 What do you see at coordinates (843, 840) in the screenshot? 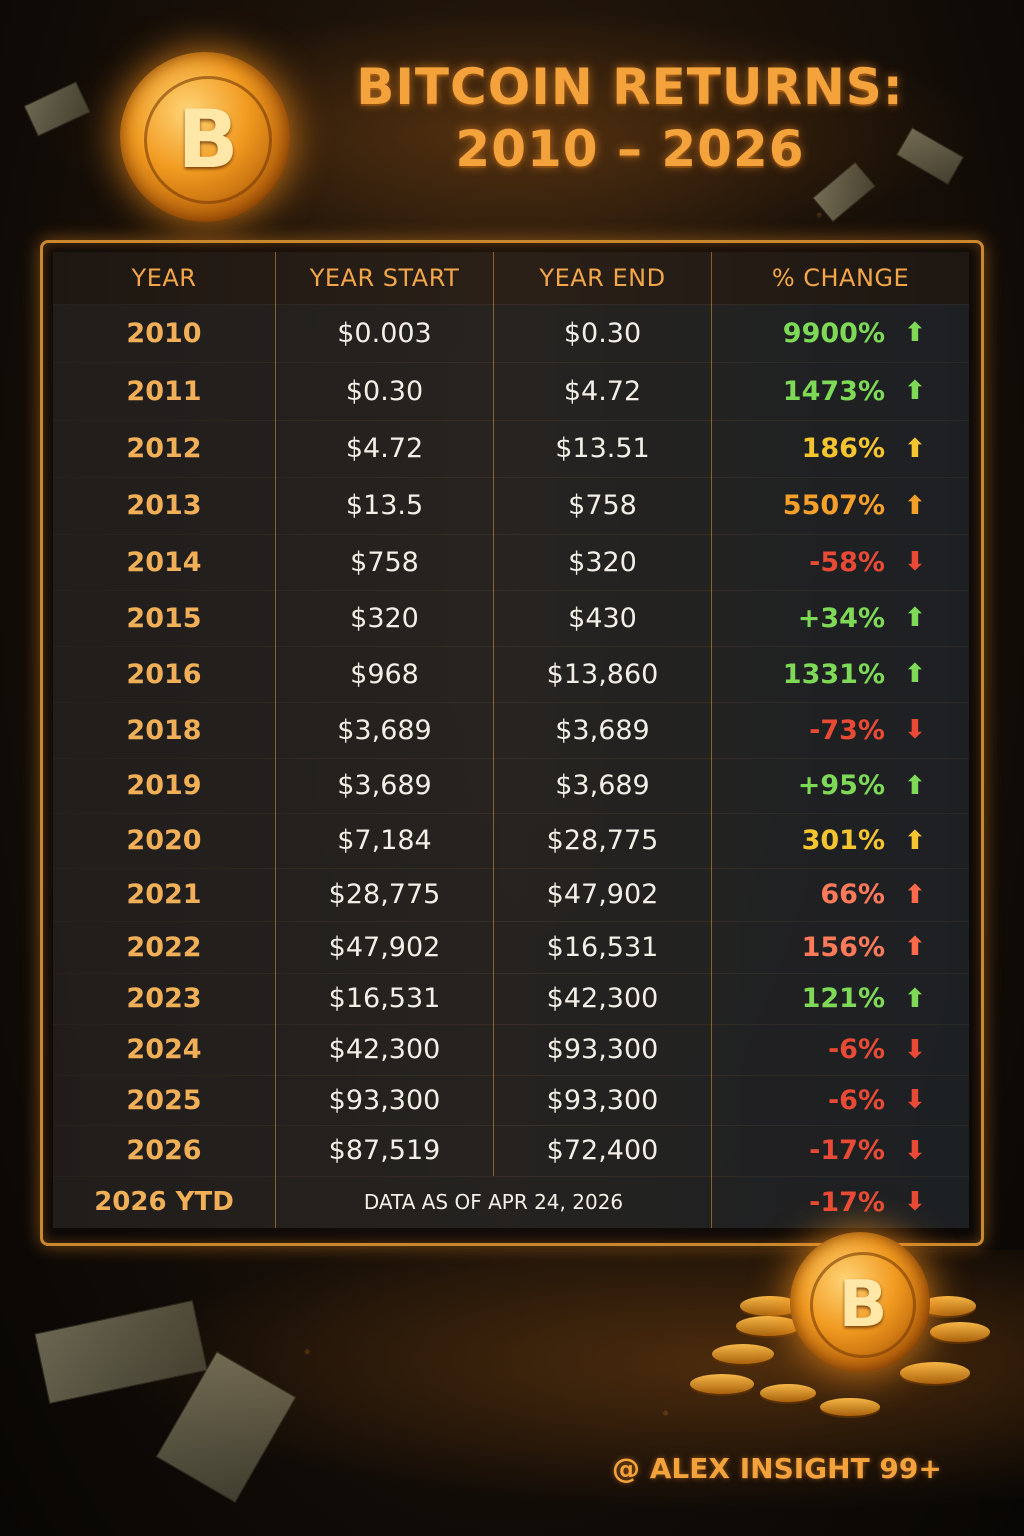
I see `change-value: 301%` at bounding box center [843, 840].